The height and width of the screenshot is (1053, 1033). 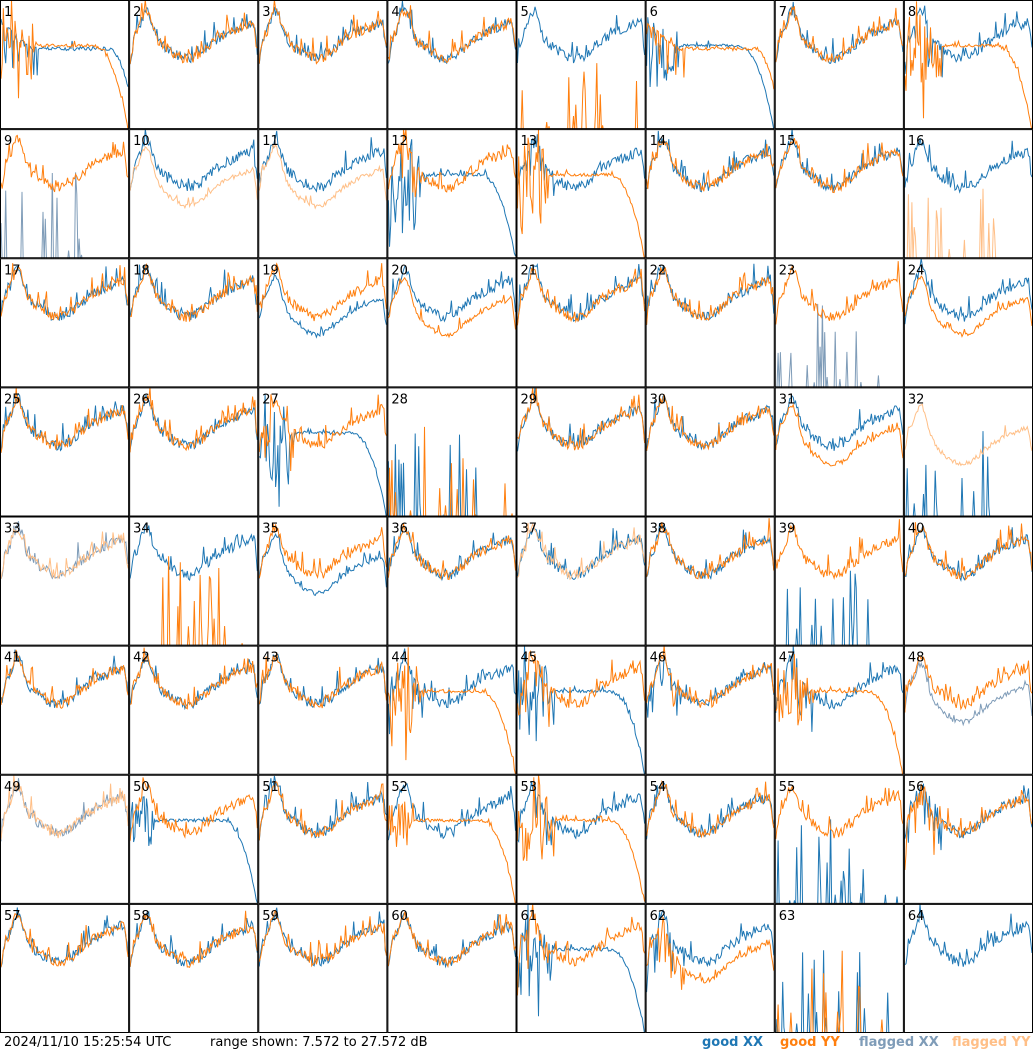 What do you see at coordinates (399, 529) in the screenshot?
I see `panel-label: 36` at bounding box center [399, 529].